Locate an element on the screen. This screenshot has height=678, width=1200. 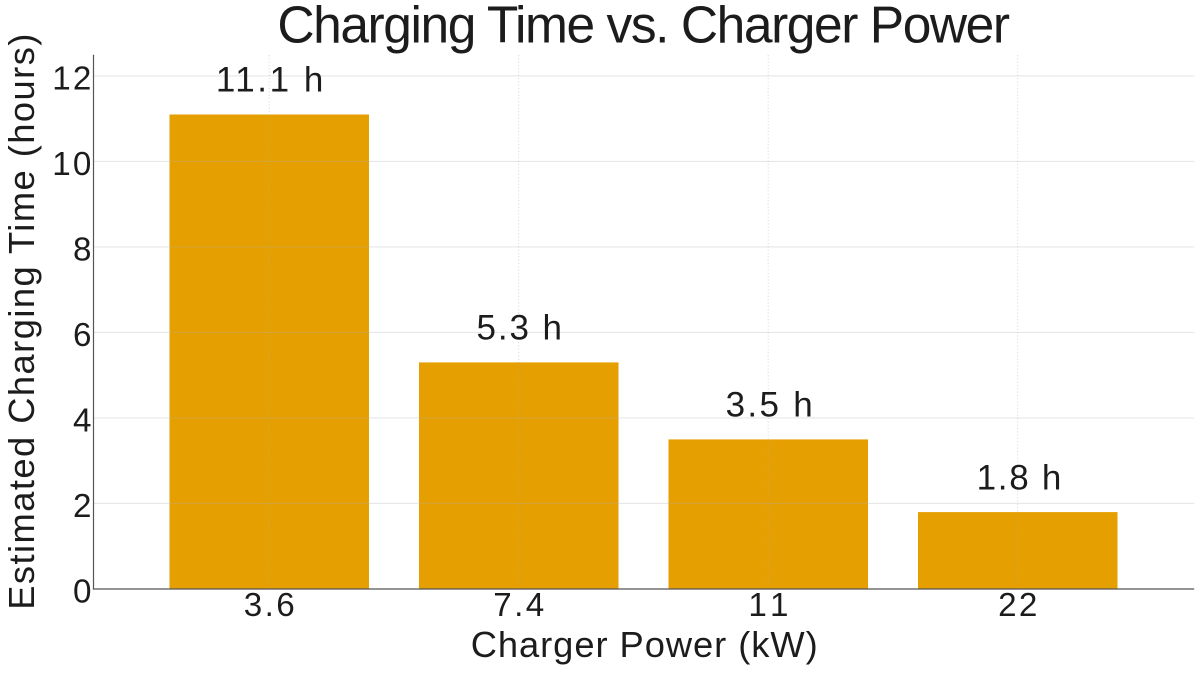
svg-text: Charger Power (kW) is located at coordinates (644, 644).